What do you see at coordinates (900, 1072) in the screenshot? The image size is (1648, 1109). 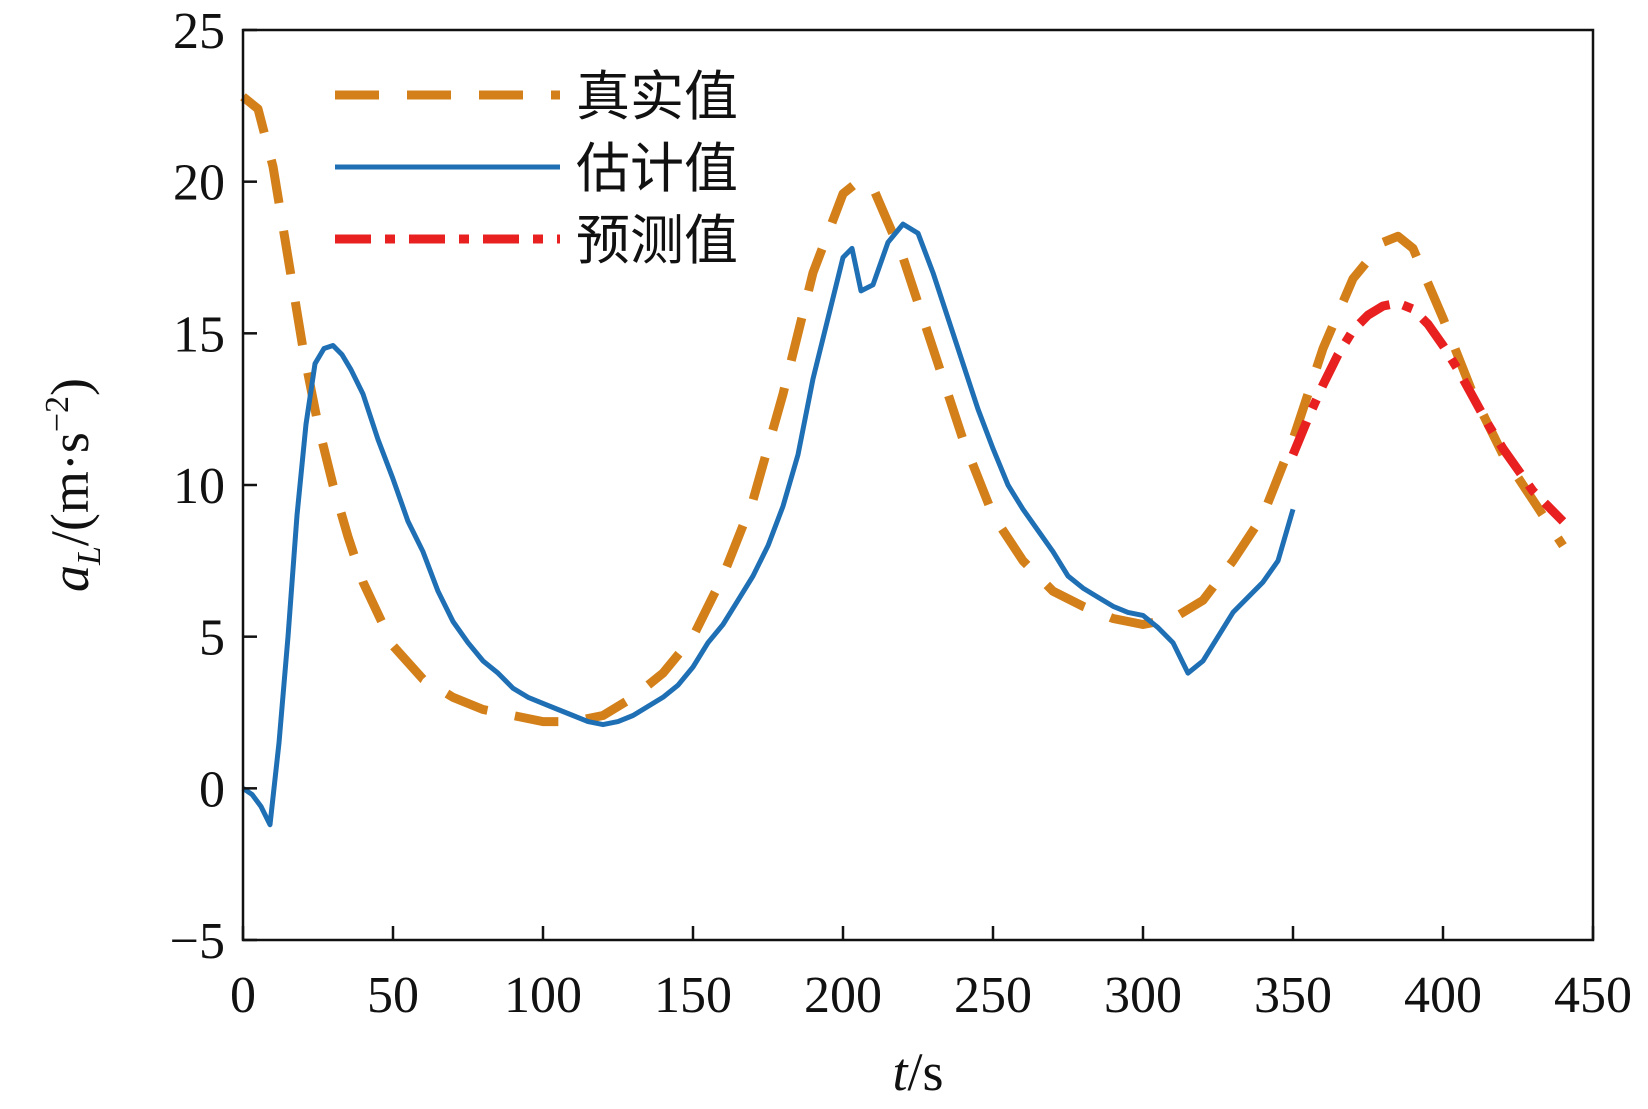 I see `x-axis-var: t` at bounding box center [900, 1072].